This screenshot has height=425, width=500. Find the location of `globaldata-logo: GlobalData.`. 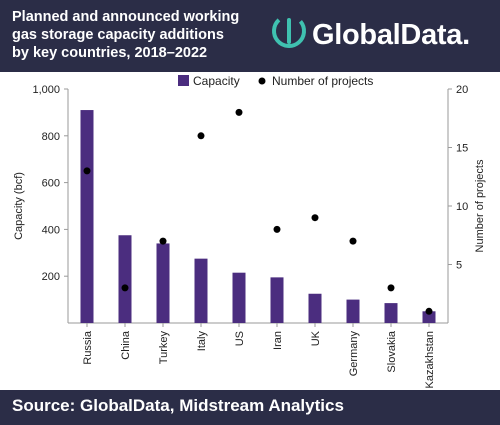

globaldata-logo: GlobalData. is located at coordinates (380, 35).